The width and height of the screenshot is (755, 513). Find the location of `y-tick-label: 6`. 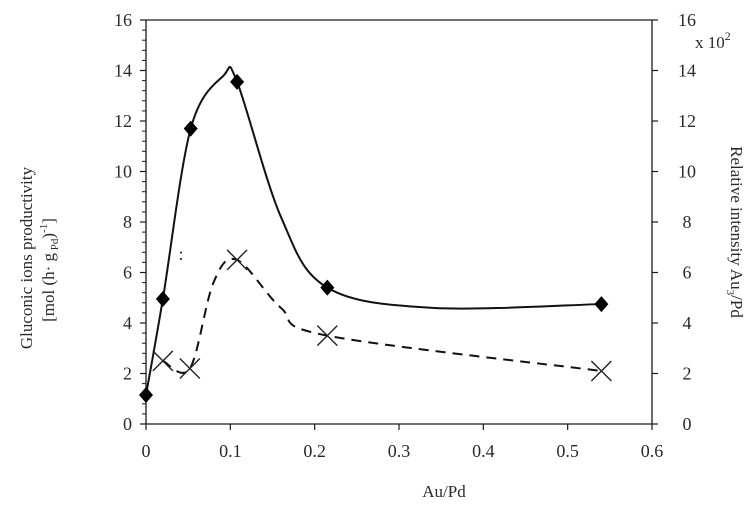

y-tick-label: 6 is located at coordinates (127, 273).